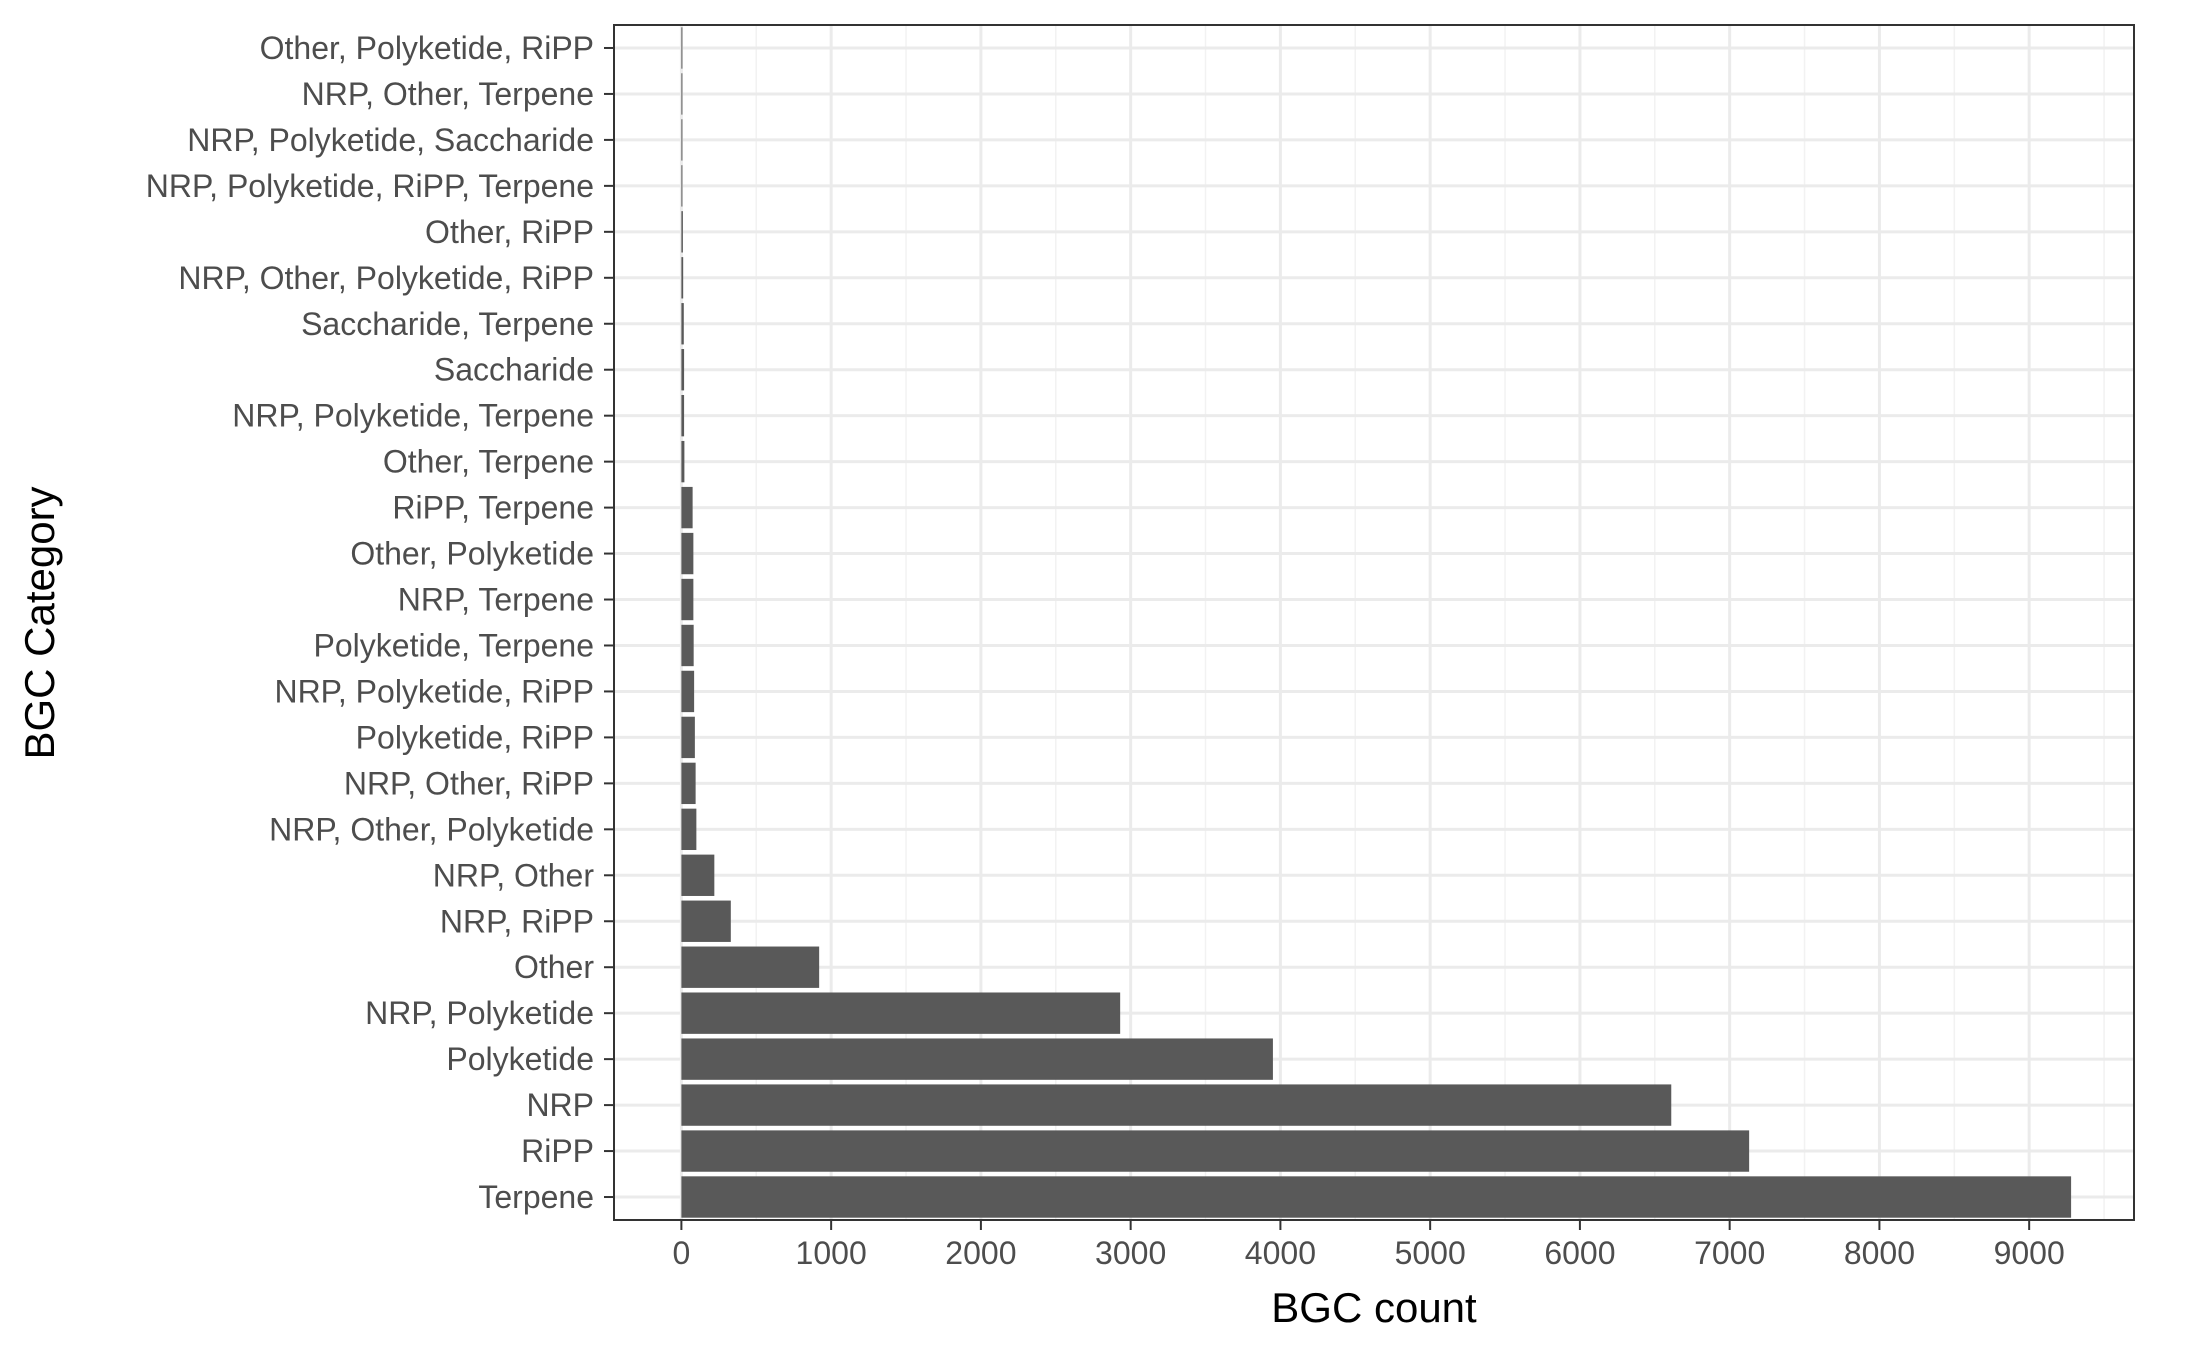  I want to click on x-tick-label: 1000, so click(831, 1253).